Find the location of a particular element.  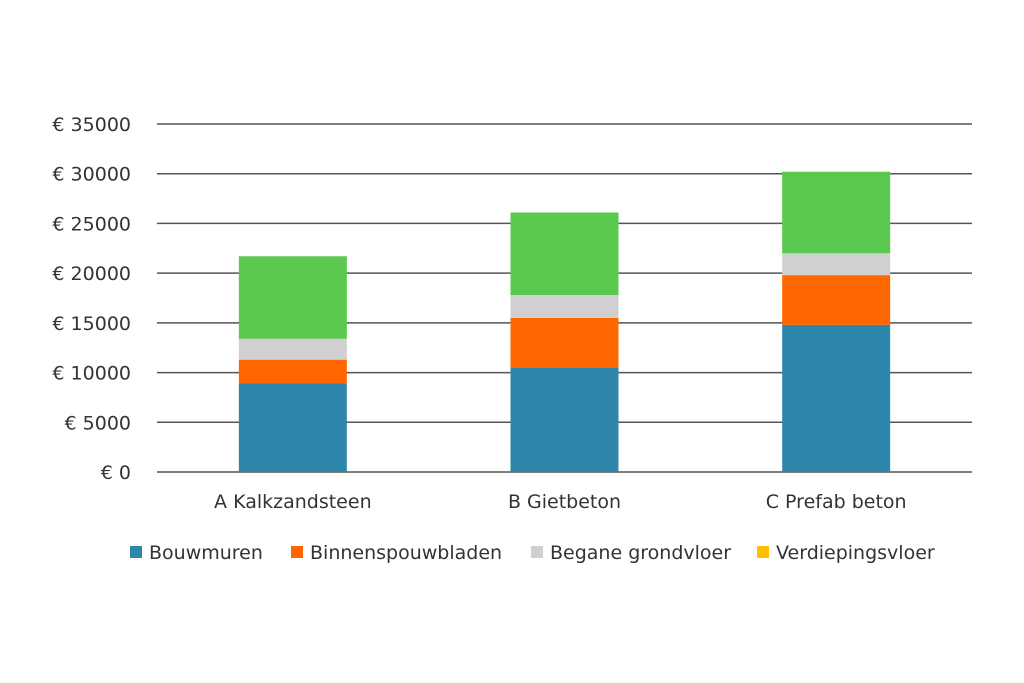

legend-label: Begane grondvloer is located at coordinates (640, 553).